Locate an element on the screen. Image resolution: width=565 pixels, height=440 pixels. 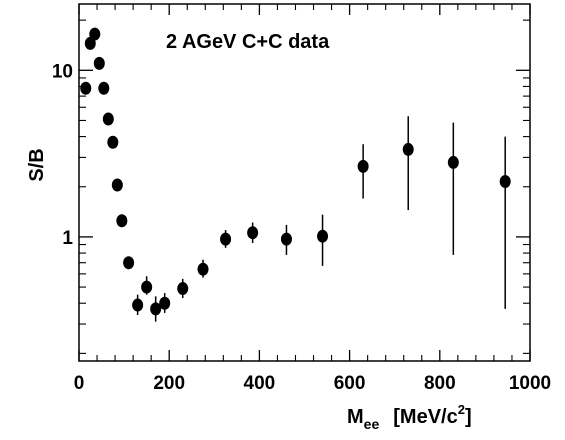
x-axis-title: Mee [MeV/c2] is located at coordinates (409, 417).